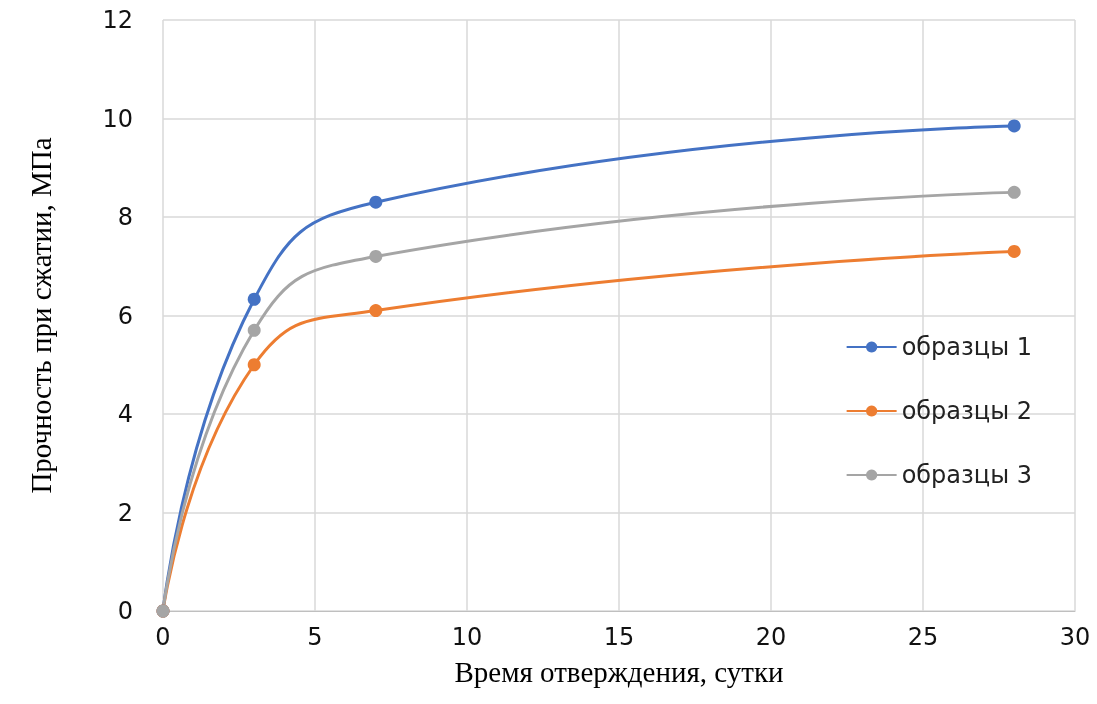  I want to click on legend-label: образцы 1, so click(966, 347).